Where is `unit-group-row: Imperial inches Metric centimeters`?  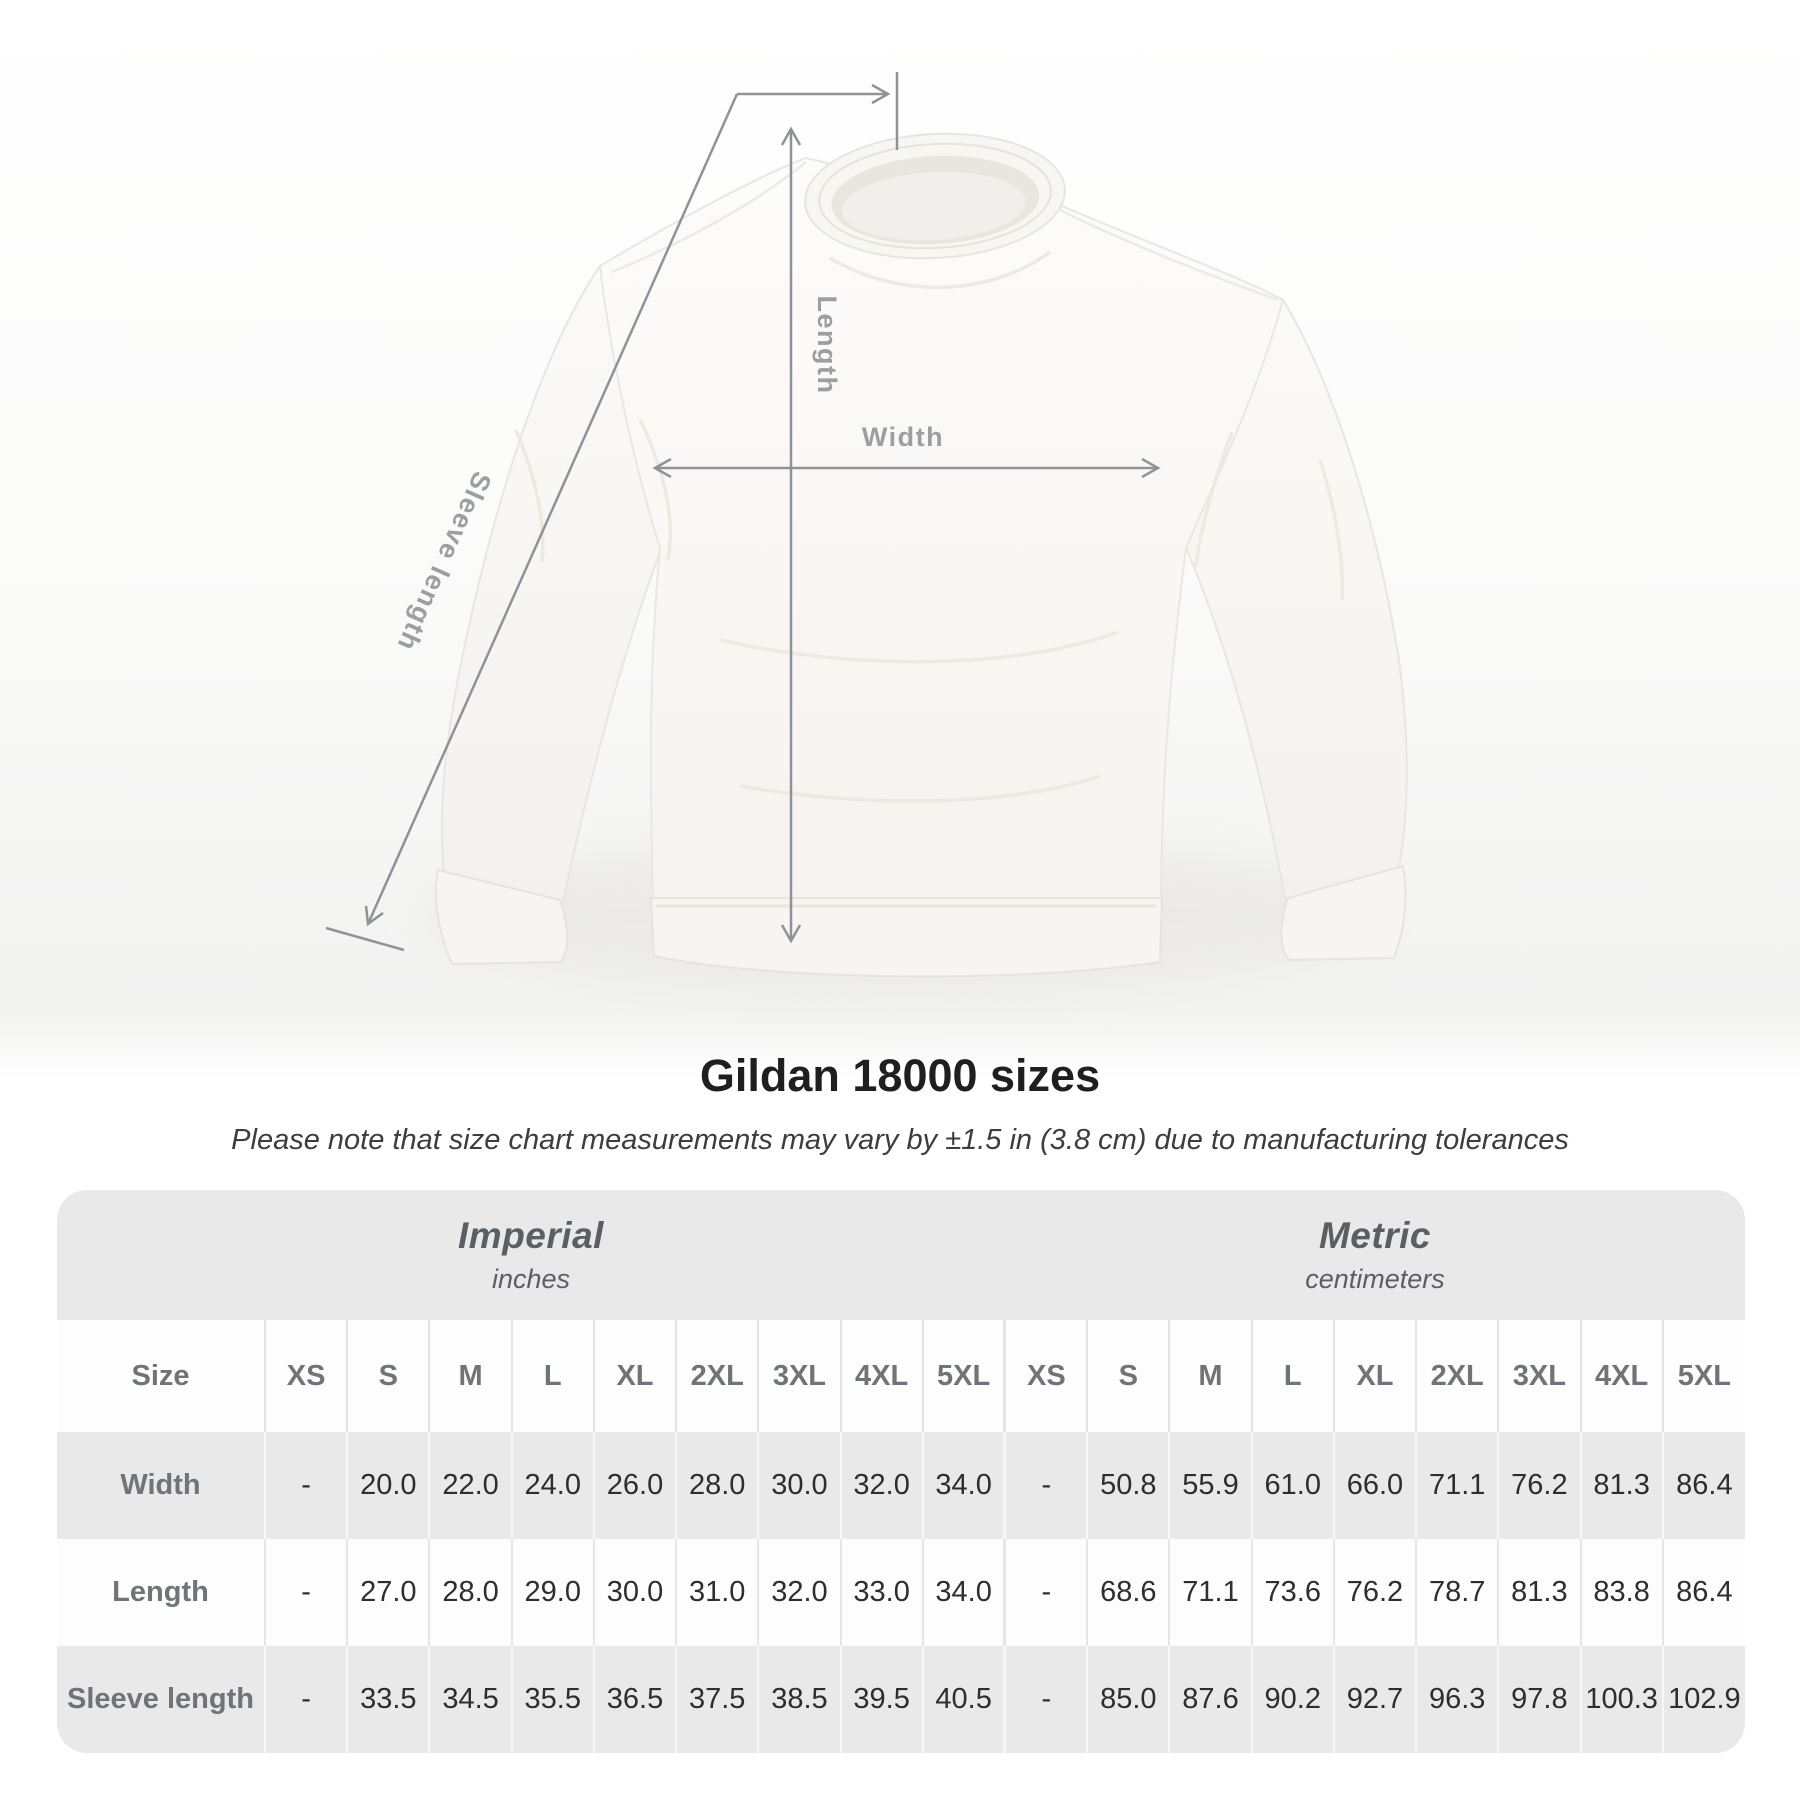
unit-group-row: Imperial inches Metric centimeters is located at coordinates (901, 1255).